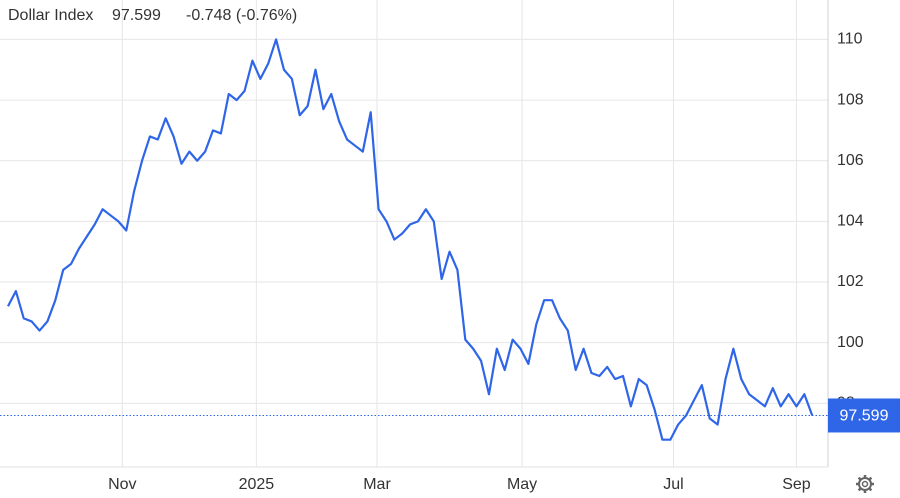 This screenshot has height=498, width=900. Describe the element at coordinates (522, 484) in the screenshot. I see `x-tick-label: May` at that location.